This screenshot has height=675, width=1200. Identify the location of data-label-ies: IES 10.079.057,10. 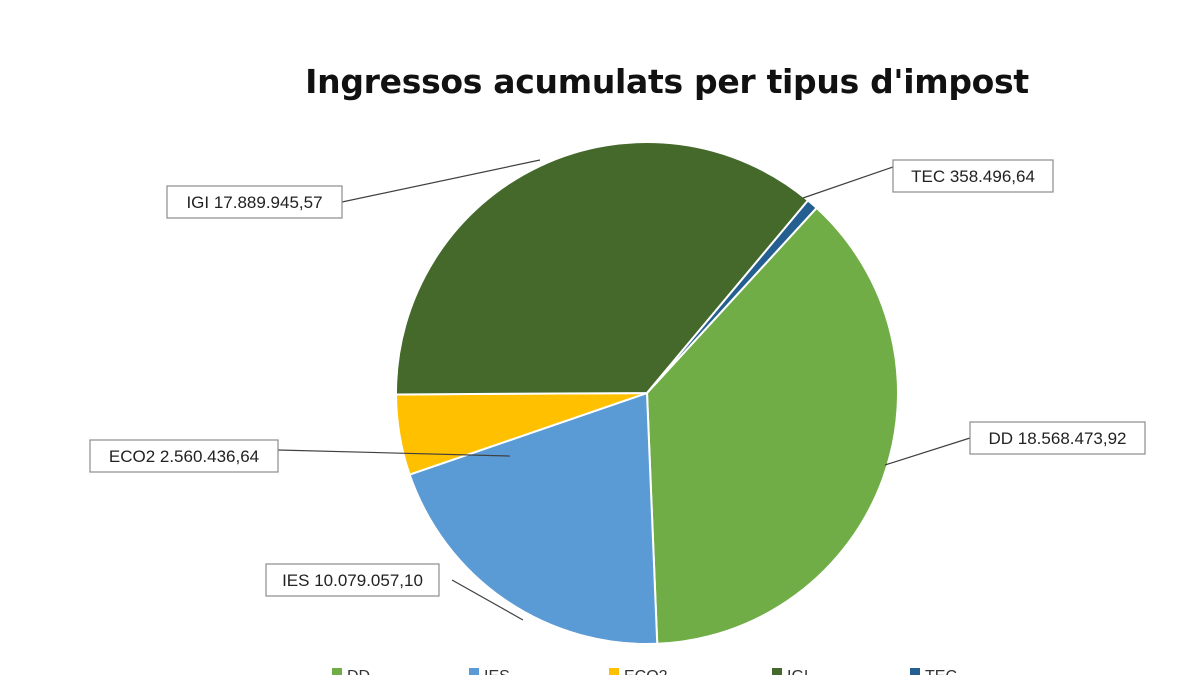
(352, 580).